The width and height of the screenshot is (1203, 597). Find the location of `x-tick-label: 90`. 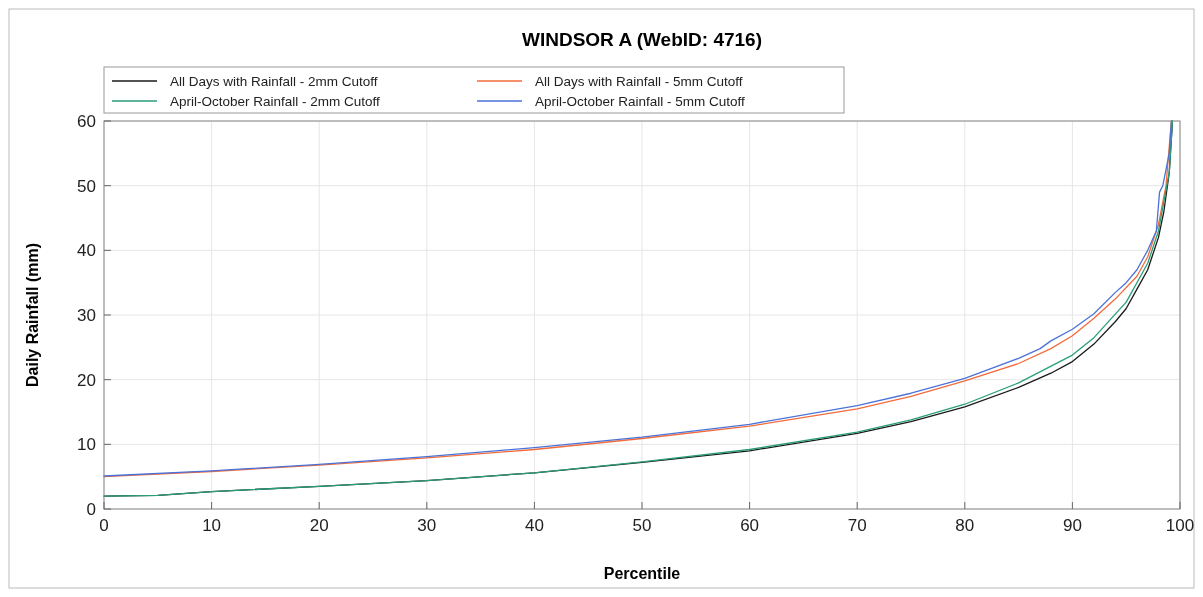

x-tick-label: 90 is located at coordinates (1072, 525).